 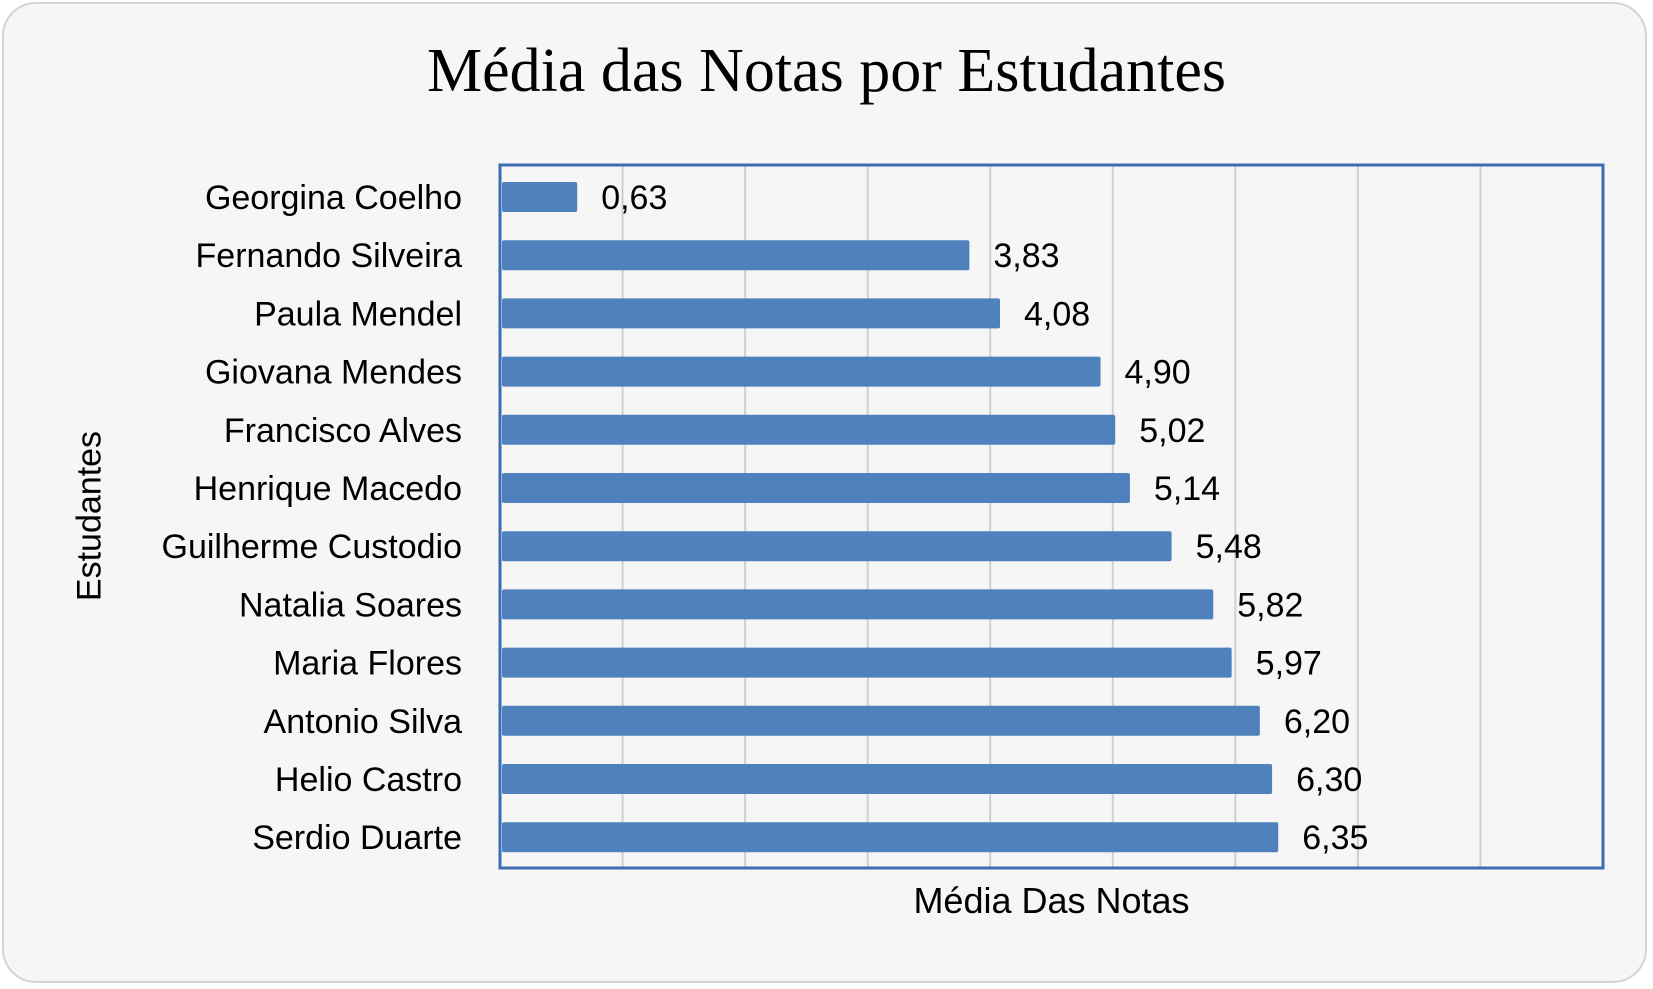 What do you see at coordinates (1270, 605) in the screenshot?
I see `data-label-8: 5,82` at bounding box center [1270, 605].